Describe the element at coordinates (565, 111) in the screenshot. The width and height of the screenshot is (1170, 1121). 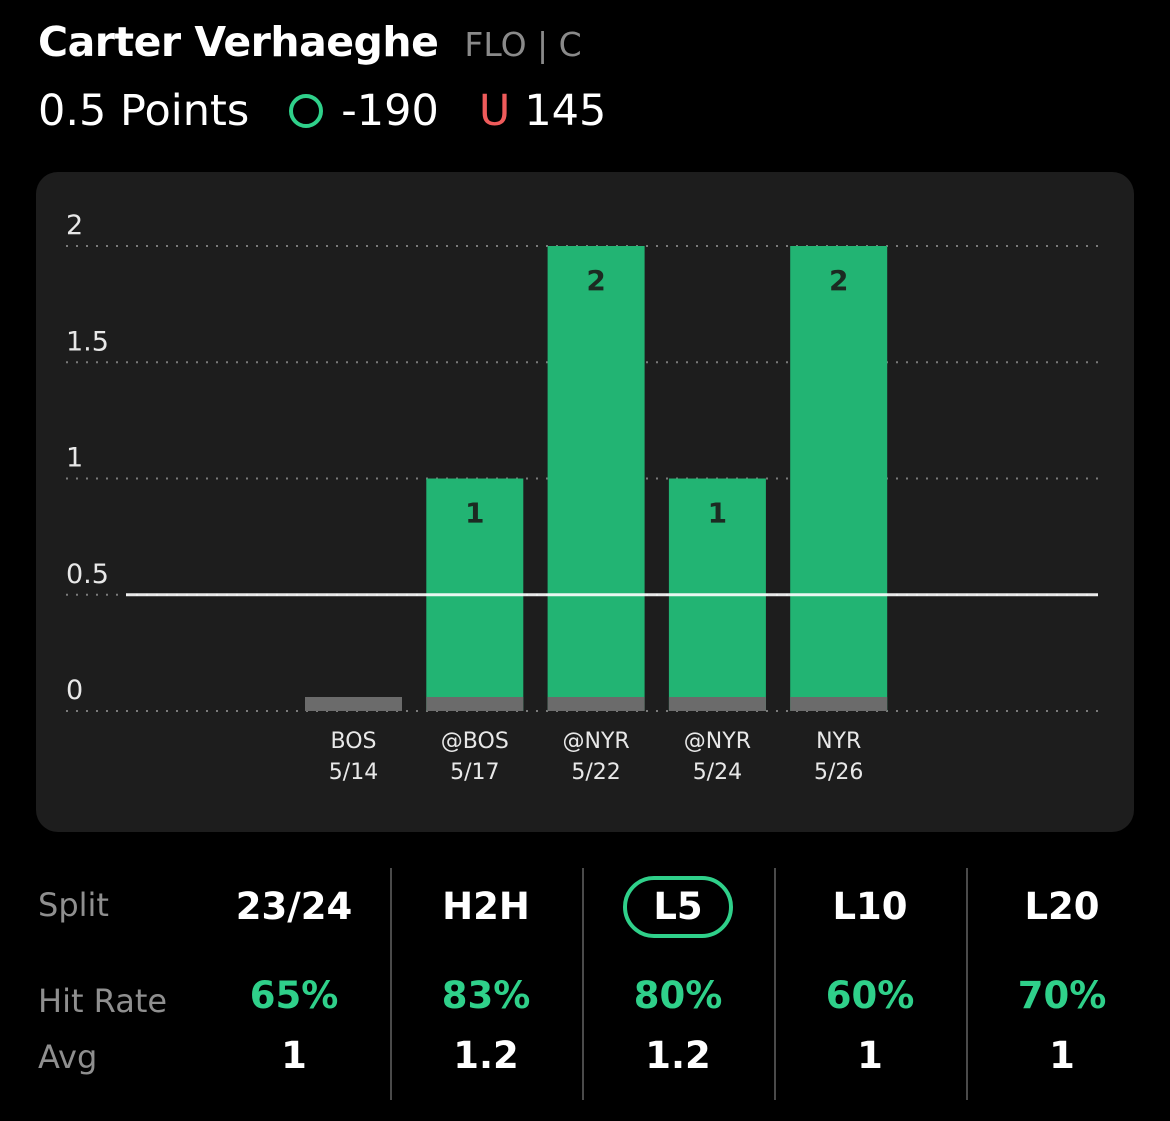
I see `under-odds: 145` at that location.